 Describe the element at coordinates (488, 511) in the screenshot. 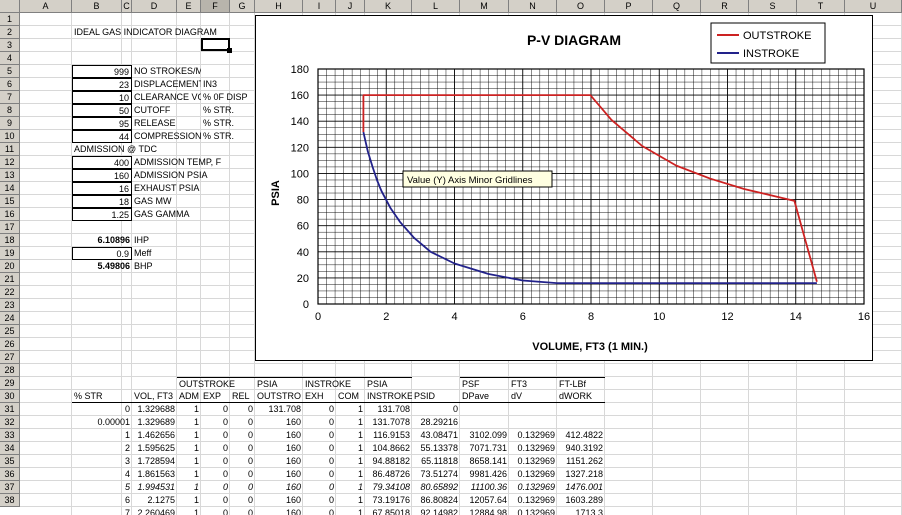

I see `table-data-cell: 12884.98` at that location.